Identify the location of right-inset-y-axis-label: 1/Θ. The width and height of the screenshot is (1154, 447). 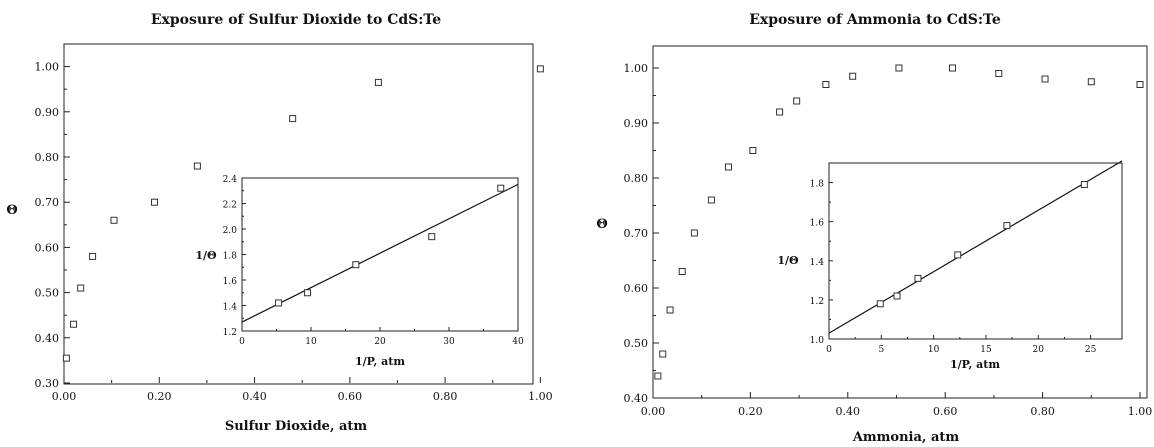
(788, 260).